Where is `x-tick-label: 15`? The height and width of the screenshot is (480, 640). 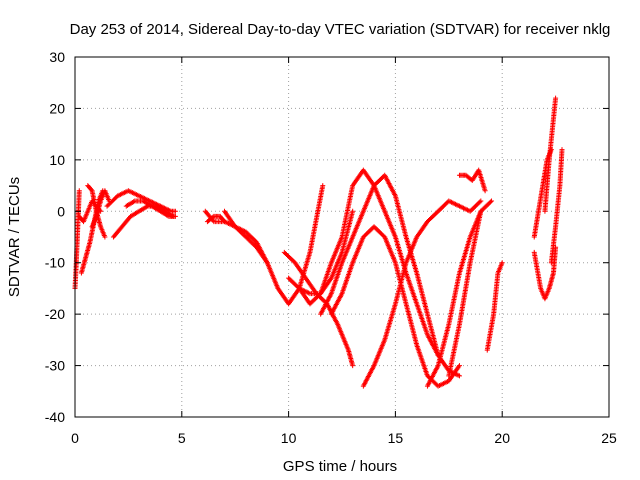 x-tick-label: 15 is located at coordinates (396, 438).